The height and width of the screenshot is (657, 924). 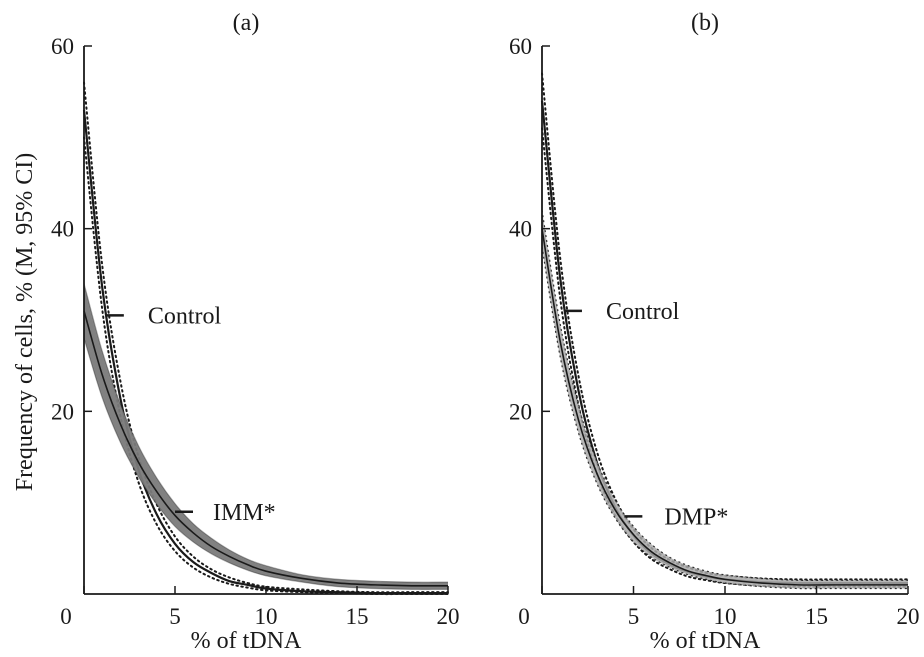 I want to click on curve-label-imm: IMM*, so click(x=244, y=513).